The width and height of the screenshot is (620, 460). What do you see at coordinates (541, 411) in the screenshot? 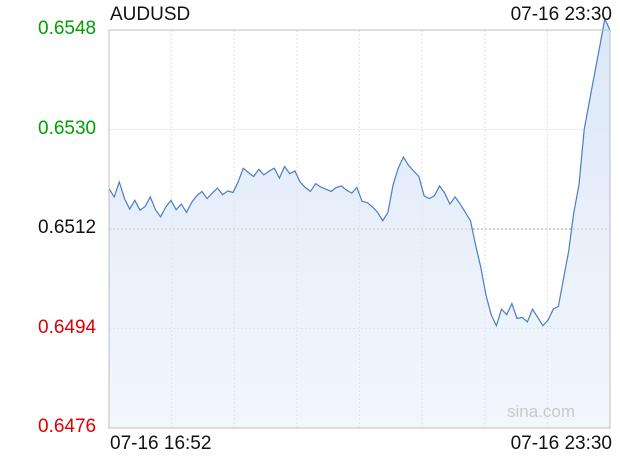
I see `watermark-logo: sina.com` at bounding box center [541, 411].